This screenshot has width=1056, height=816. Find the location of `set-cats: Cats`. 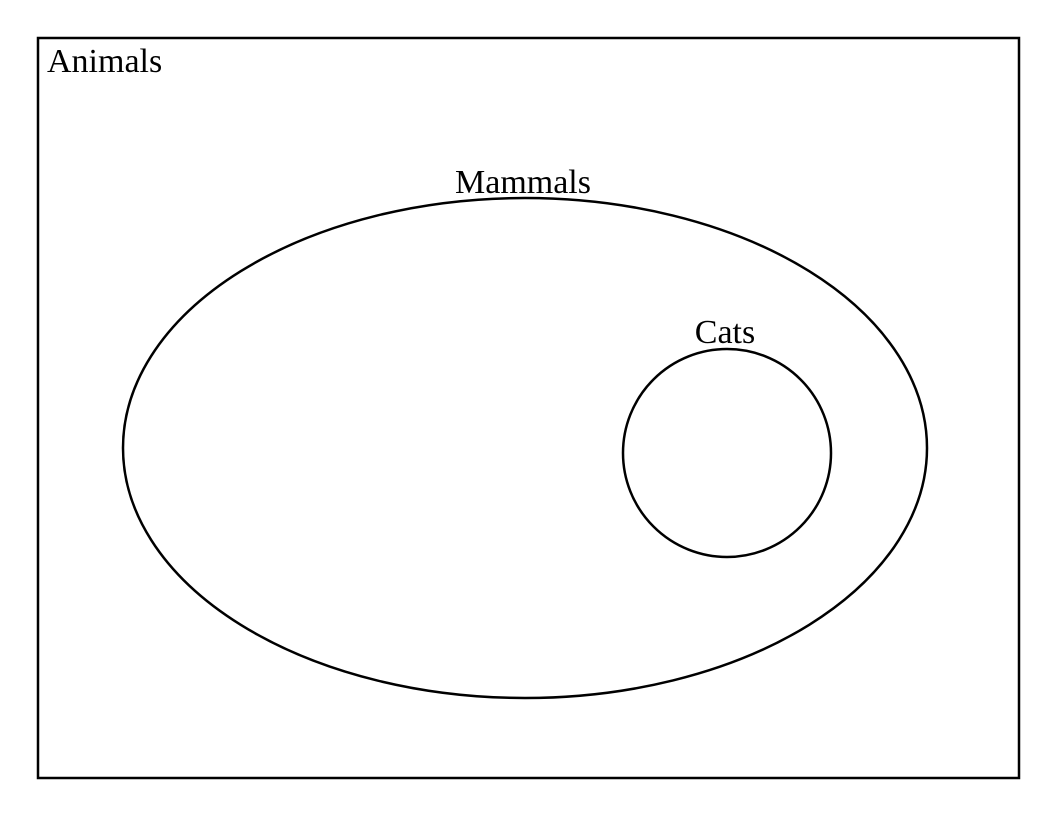

set-cats: Cats is located at coordinates (727, 436).